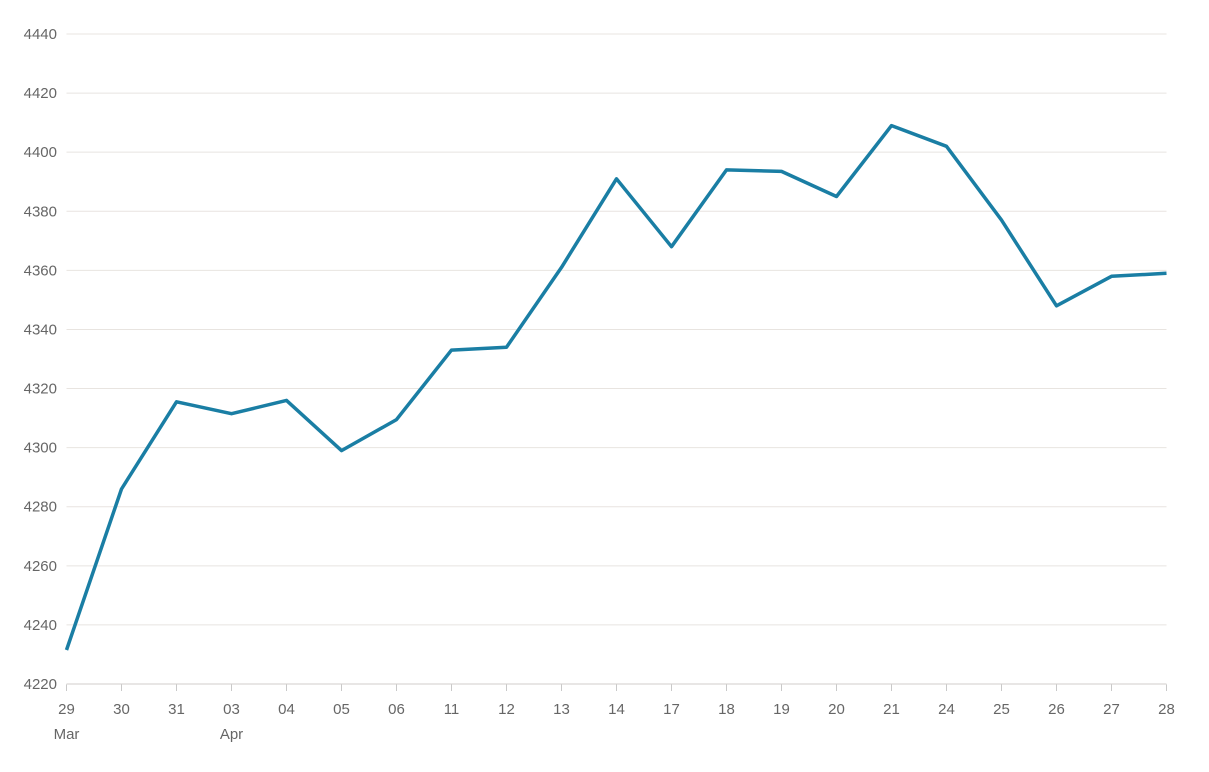 This screenshot has width=1209, height=772. I want to click on y-tick-label: 4360, so click(40, 270).